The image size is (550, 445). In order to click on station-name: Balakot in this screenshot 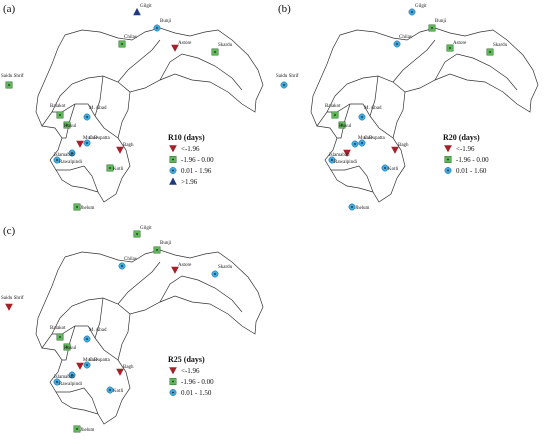, I will do `click(58, 106)`.